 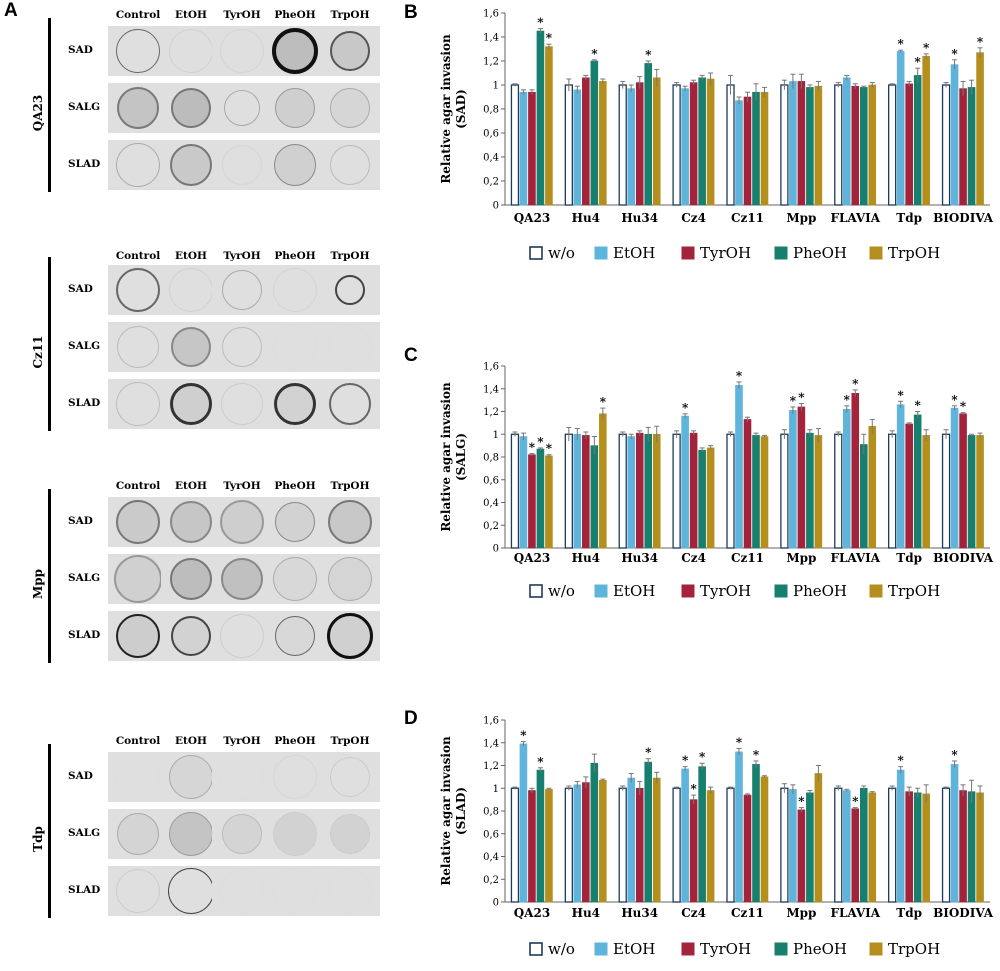 What do you see at coordinates (461, 109) in the screenshot?
I see `y-axis-label-unit: (SAD)` at bounding box center [461, 109].